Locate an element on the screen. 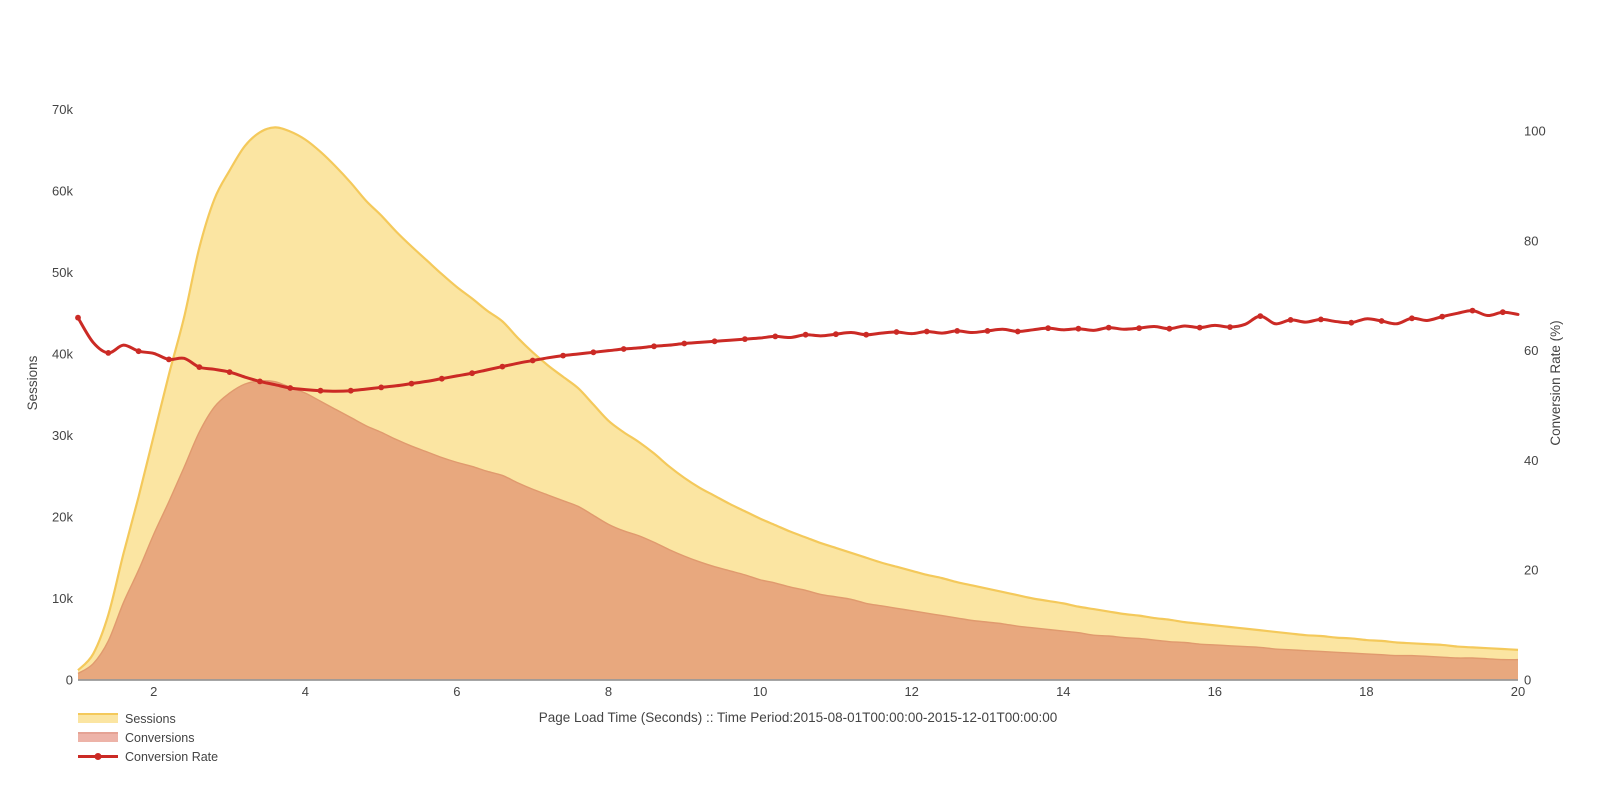 The height and width of the screenshot is (800, 1600). y-axis-right-title: Conversion Rate (%) is located at coordinates (1555, 382).